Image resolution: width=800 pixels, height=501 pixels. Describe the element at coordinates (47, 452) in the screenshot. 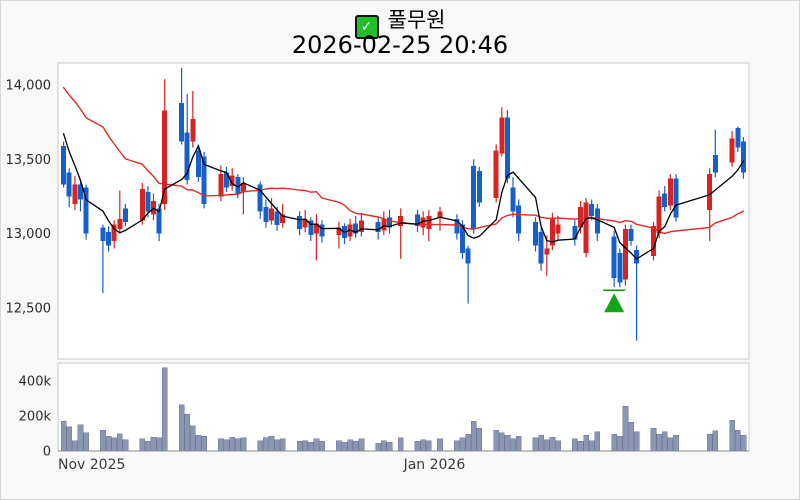

I see `volume-tick-label: 0` at that location.